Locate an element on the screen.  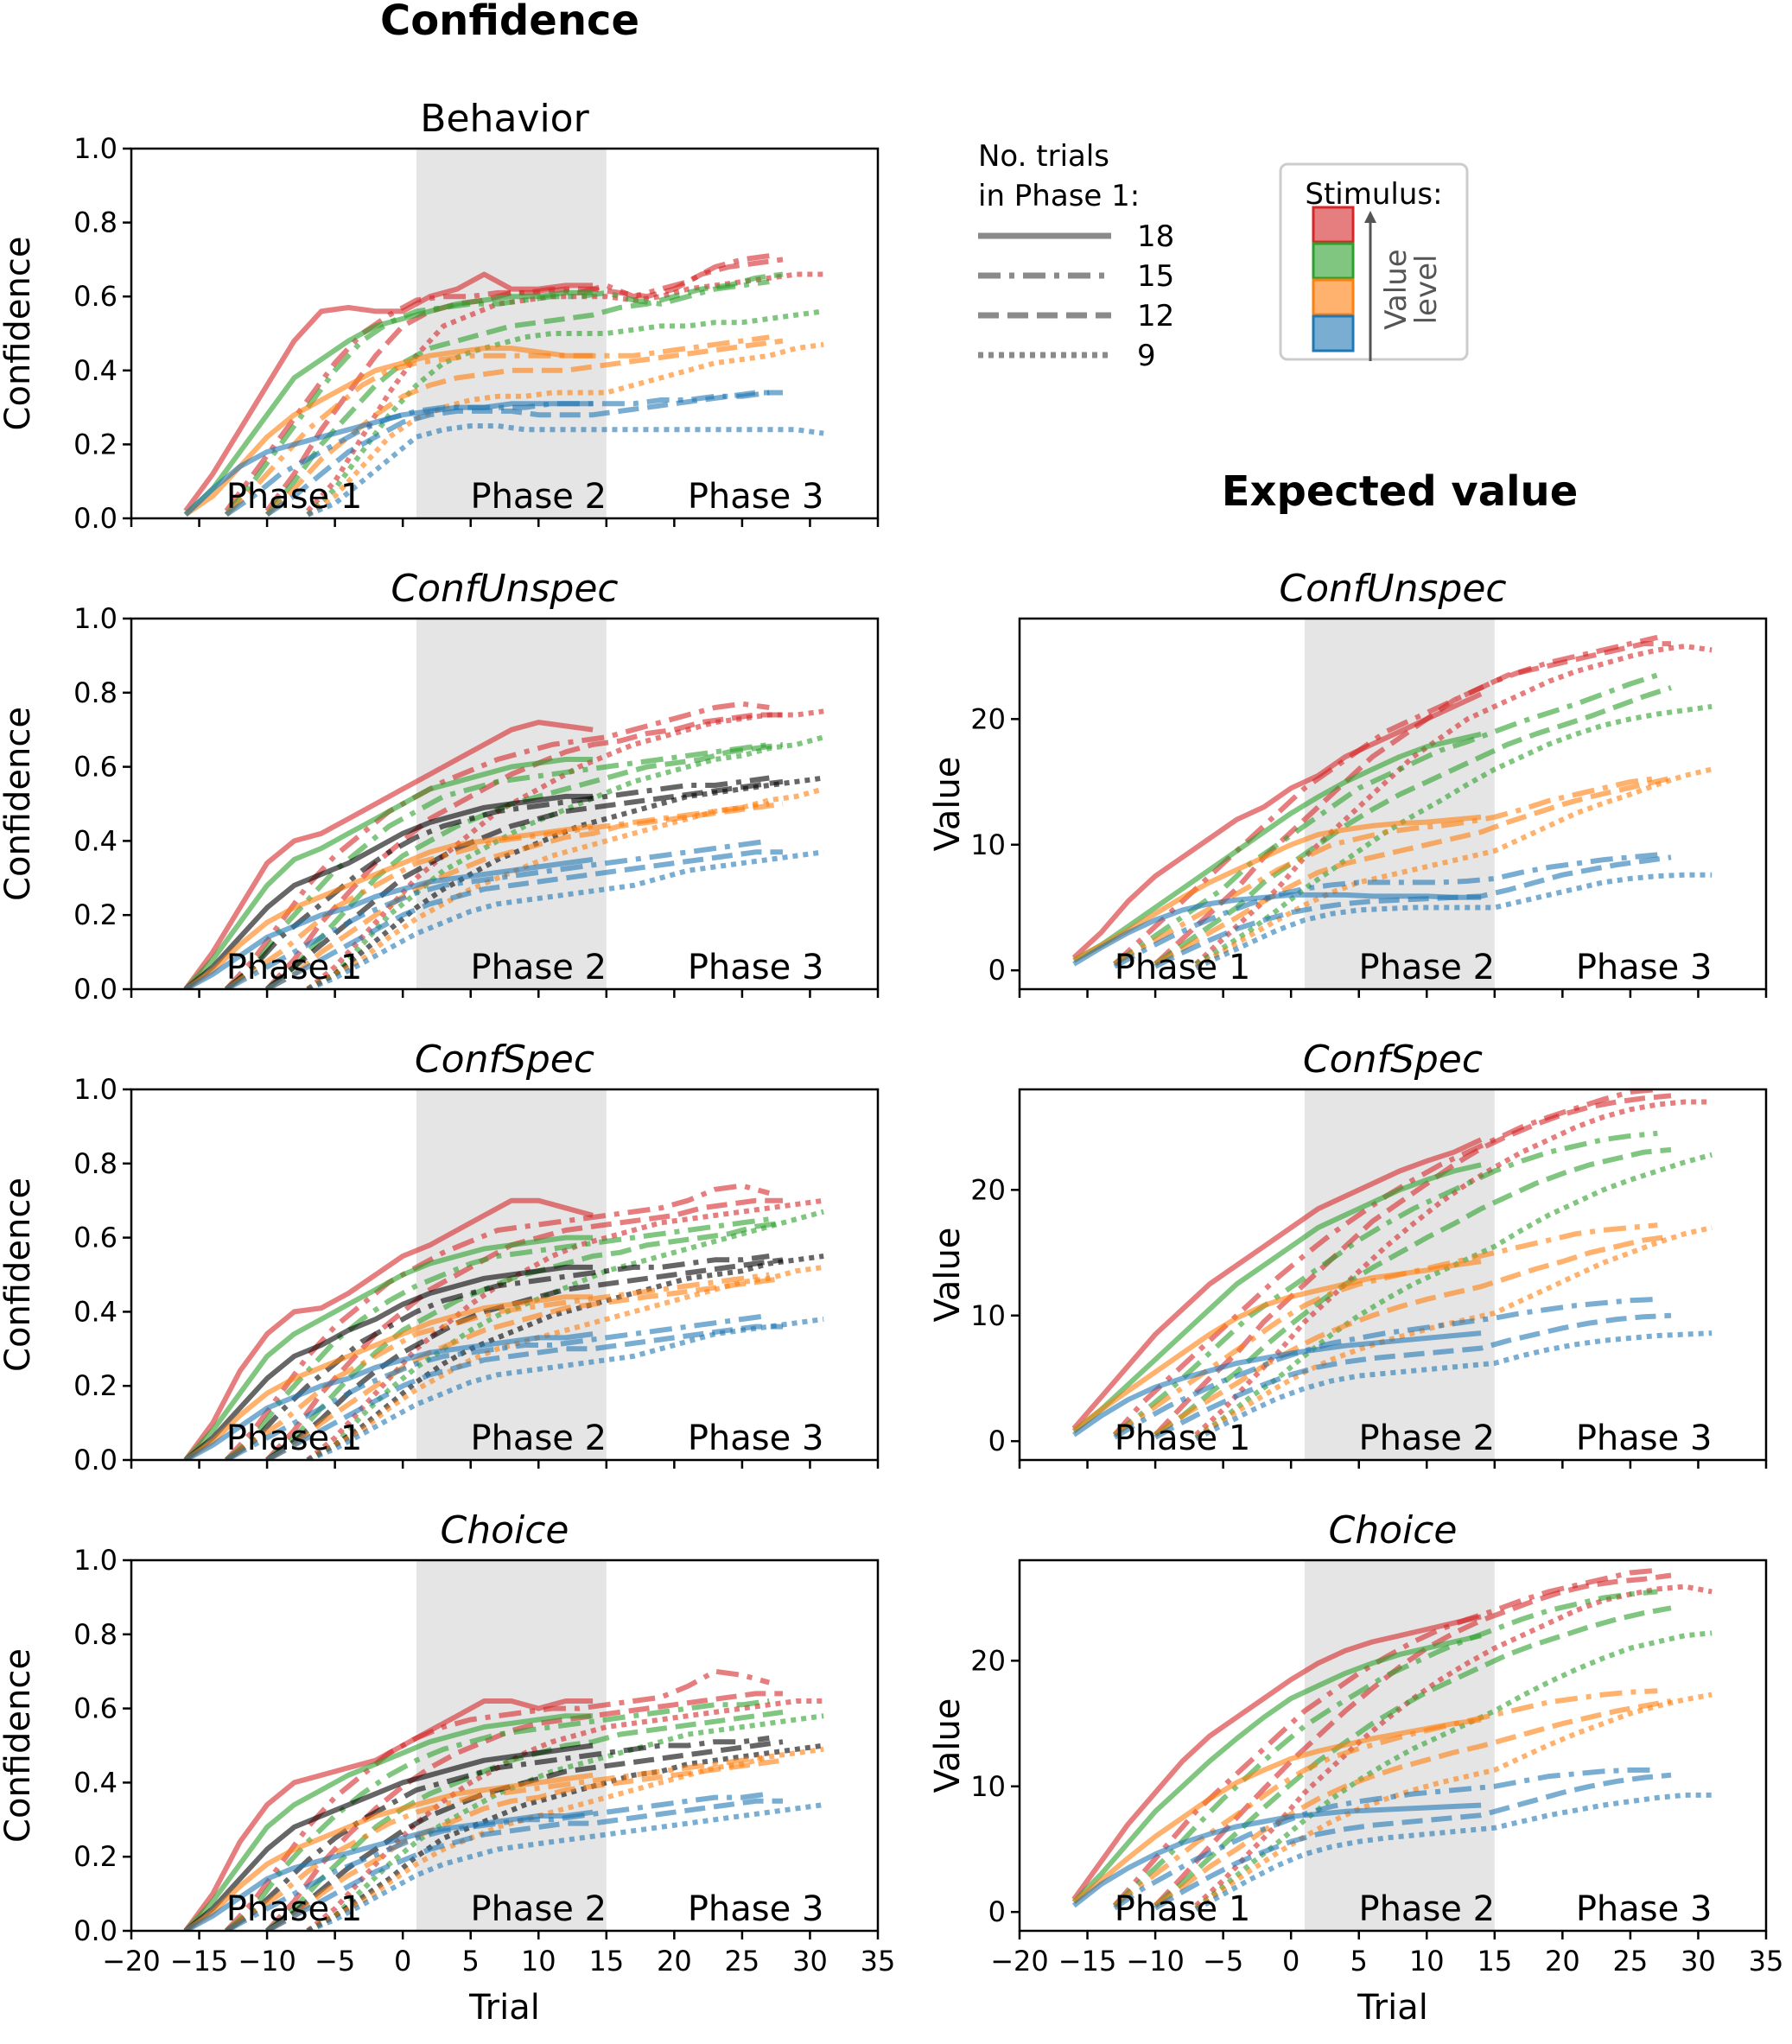
x-tick-label: 15 is located at coordinates (606, 1961).